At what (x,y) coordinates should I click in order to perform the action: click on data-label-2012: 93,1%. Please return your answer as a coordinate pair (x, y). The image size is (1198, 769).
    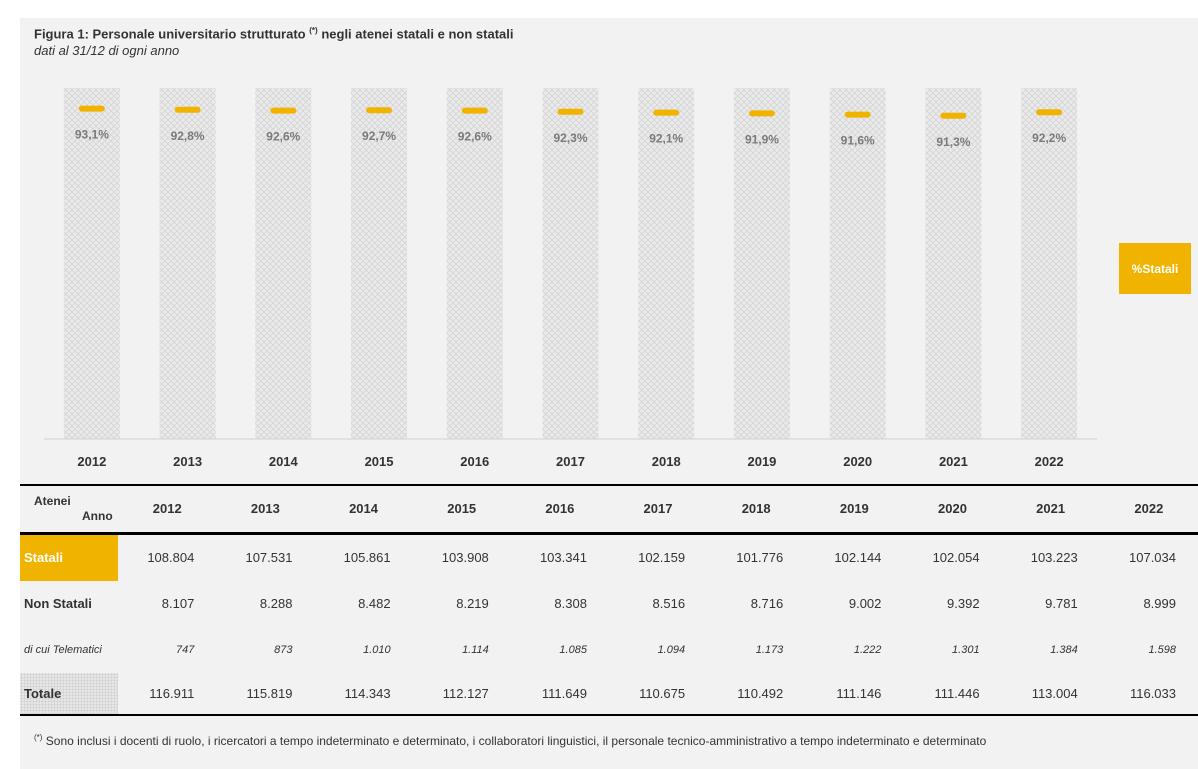
    Looking at the image, I should click on (92, 135).